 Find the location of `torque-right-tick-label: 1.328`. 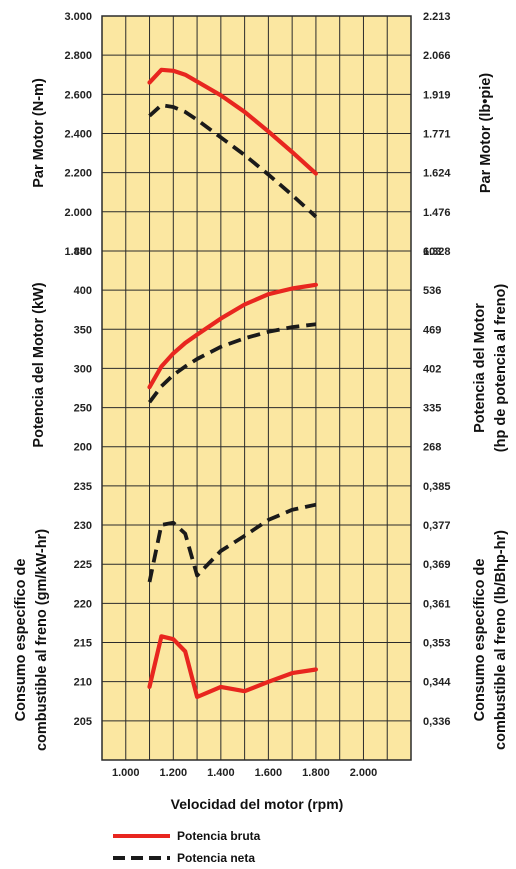

torque-right-tick-label: 1.328 is located at coordinates (437, 252).